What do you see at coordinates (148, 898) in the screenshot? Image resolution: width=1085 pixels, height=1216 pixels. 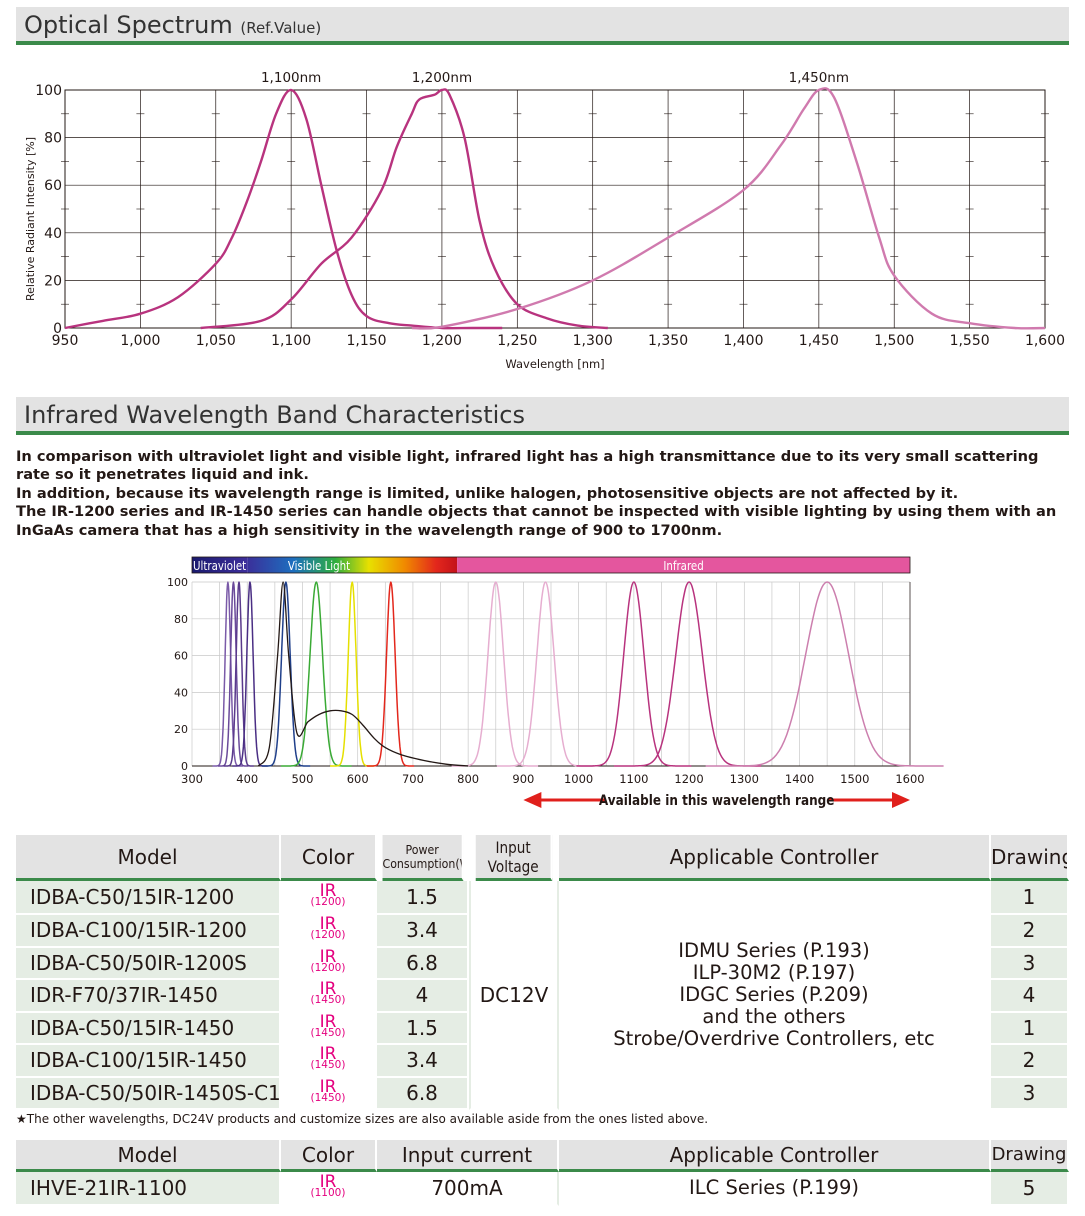 I see `model-cell: IDBA-C50/15IR-1200` at bounding box center [148, 898].